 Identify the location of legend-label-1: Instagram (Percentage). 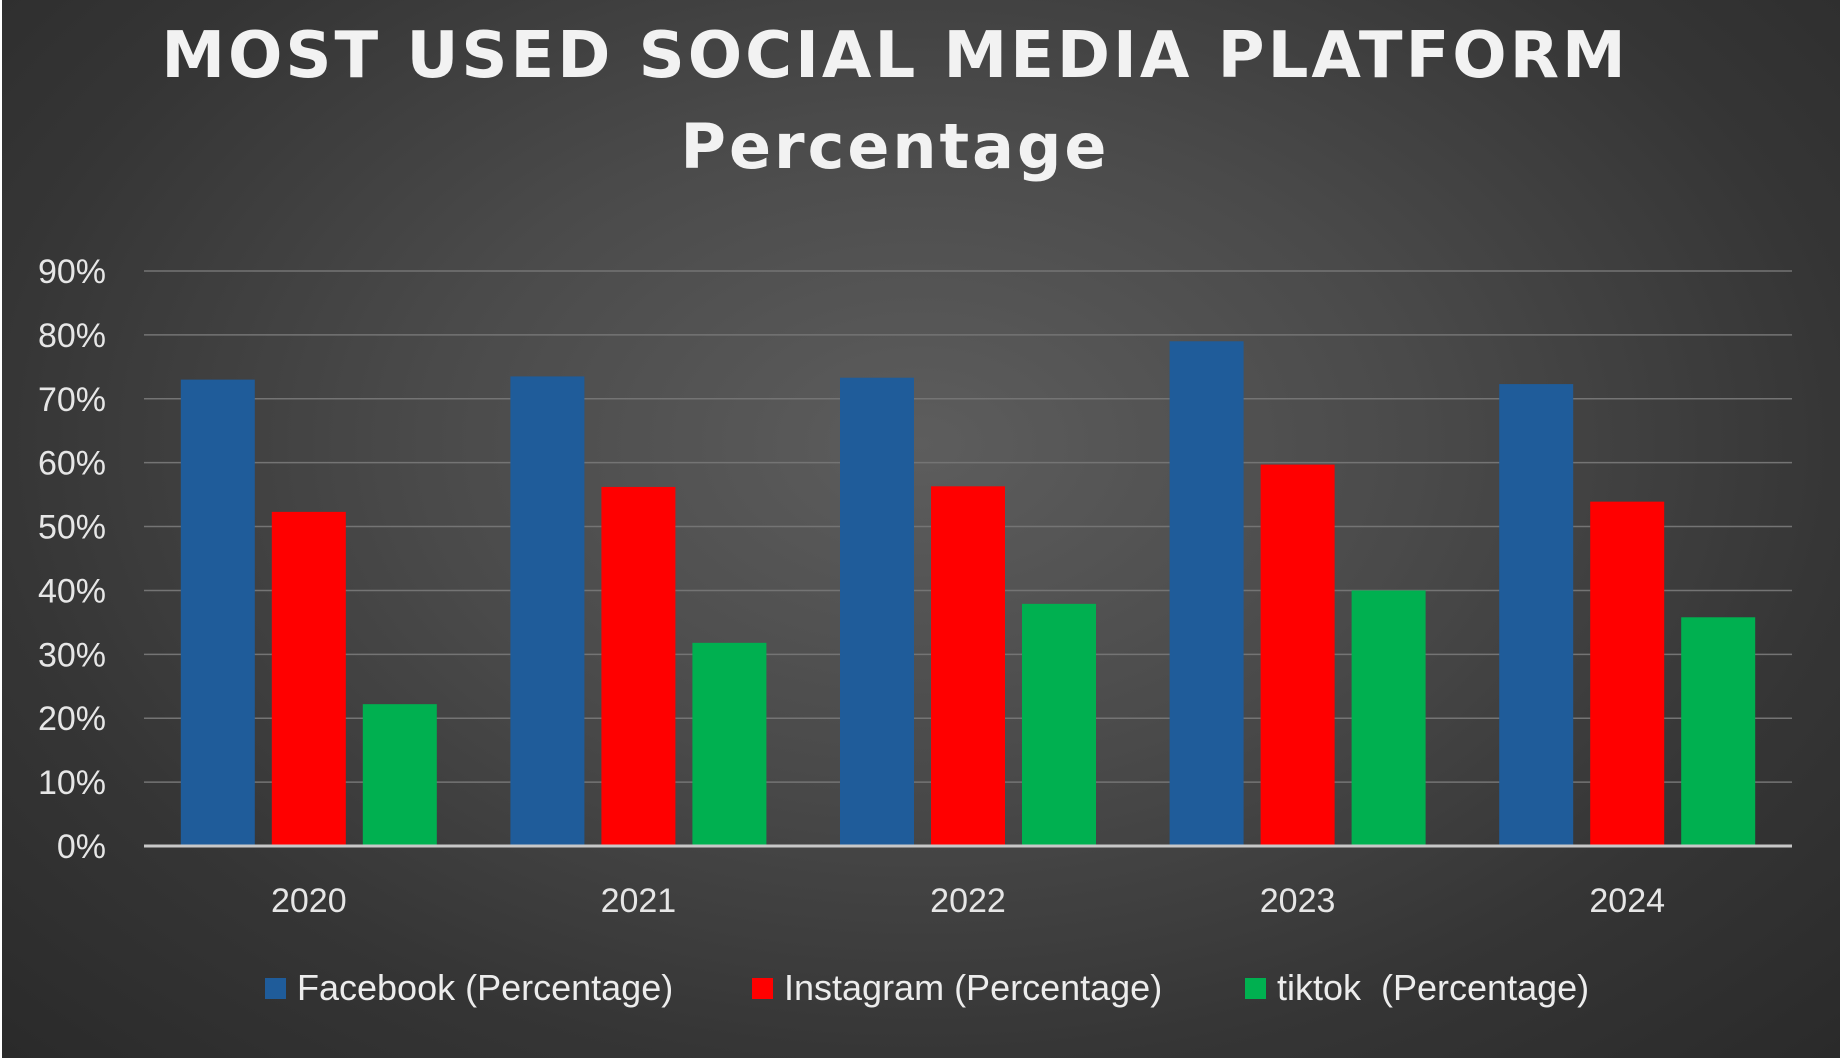
(973, 987).